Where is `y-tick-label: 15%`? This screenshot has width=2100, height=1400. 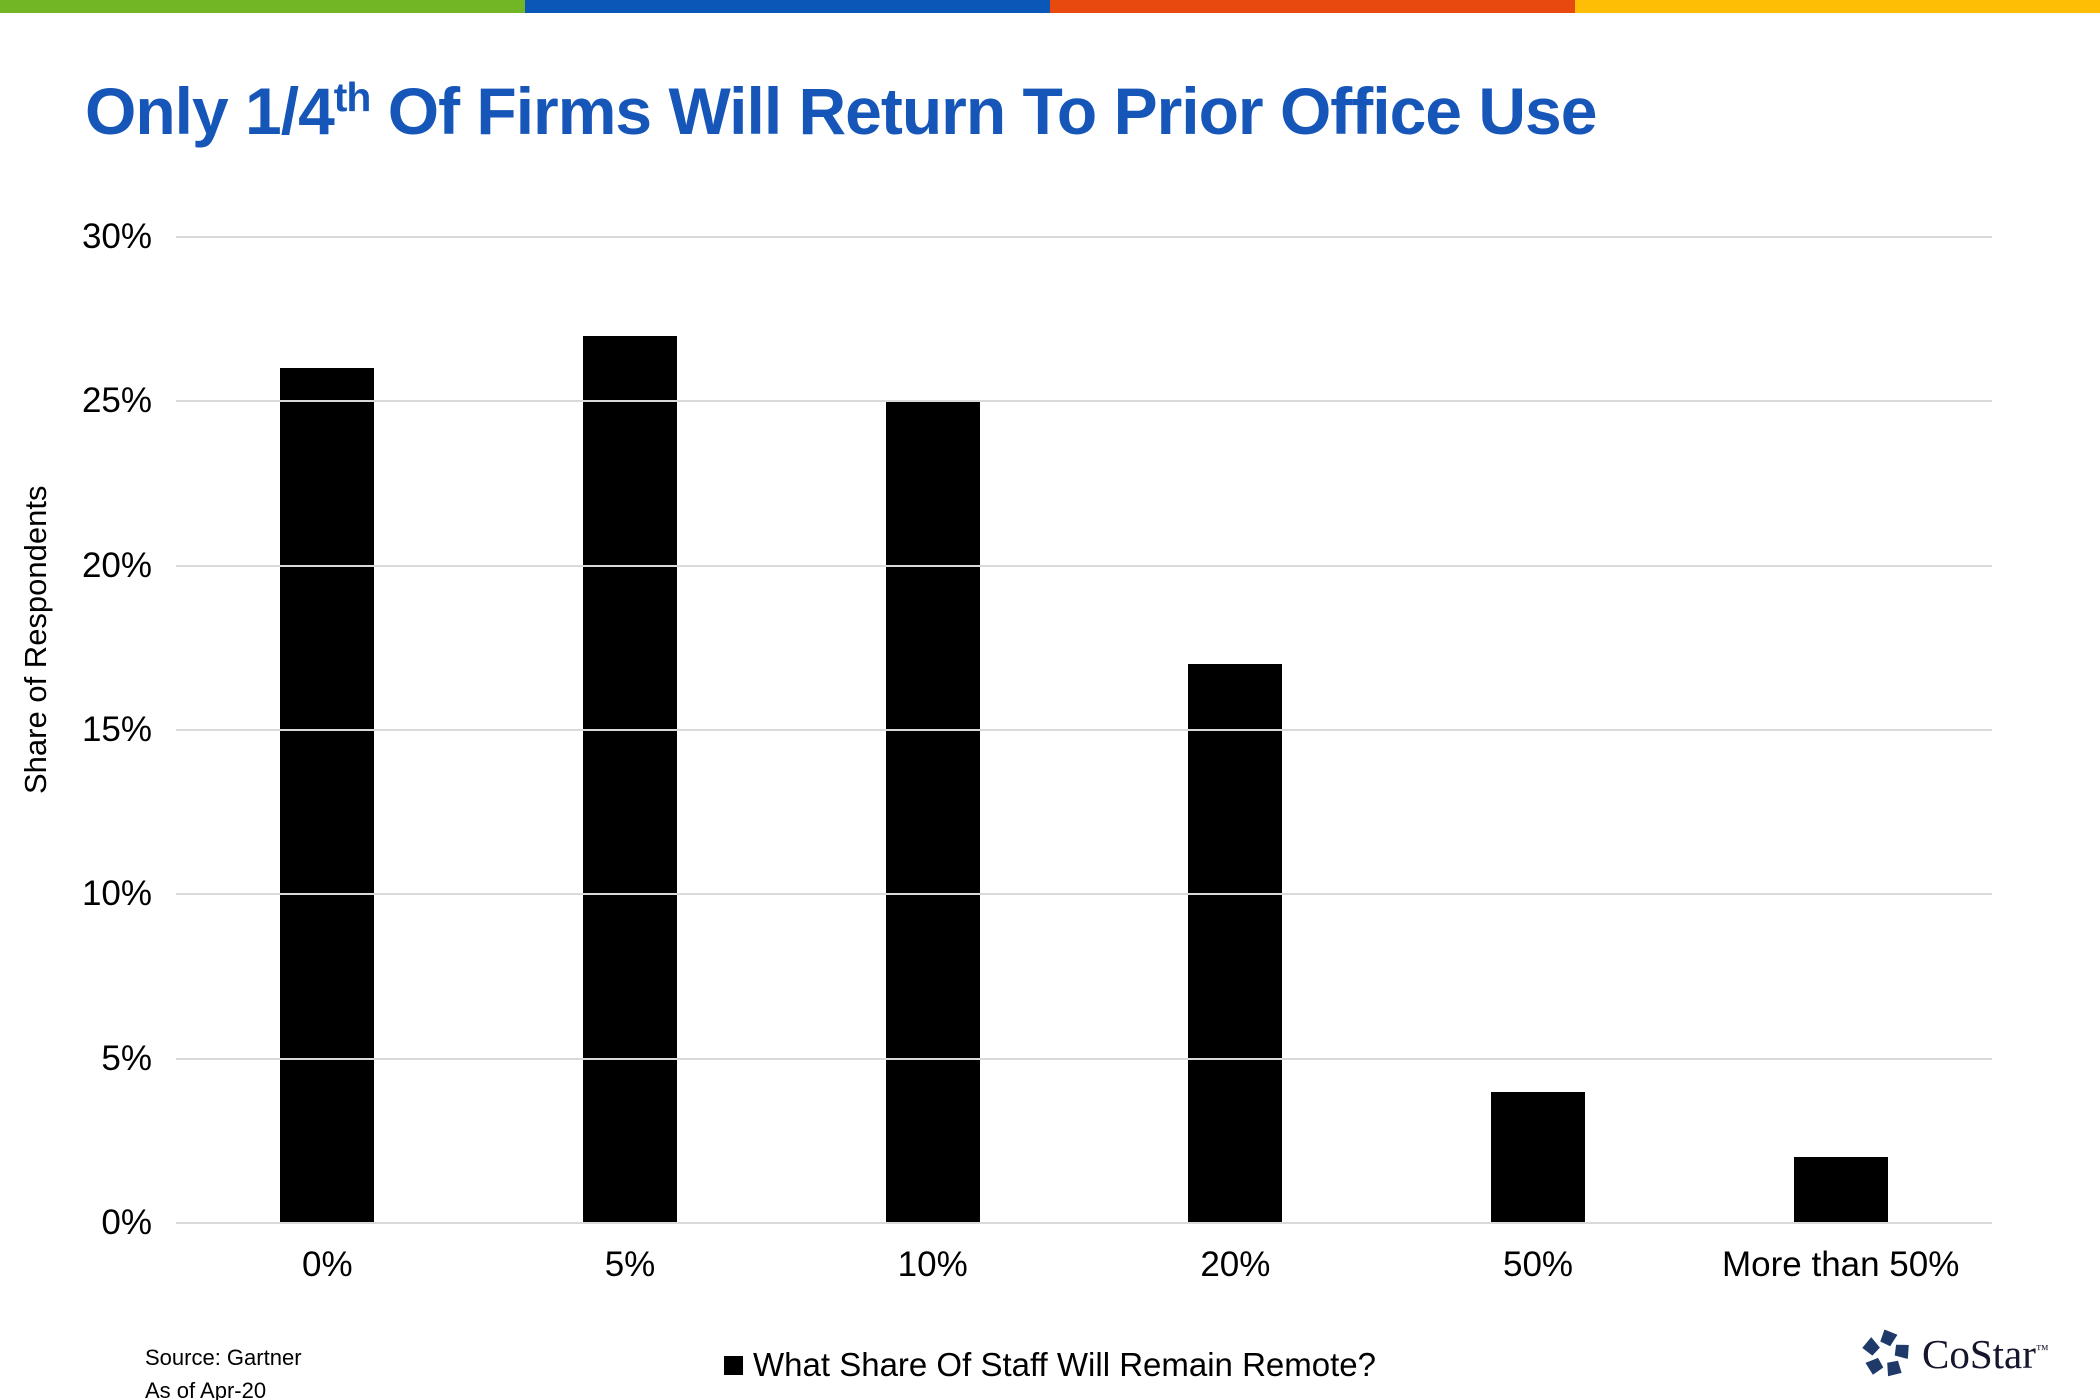
y-tick-label: 15% is located at coordinates (116, 729).